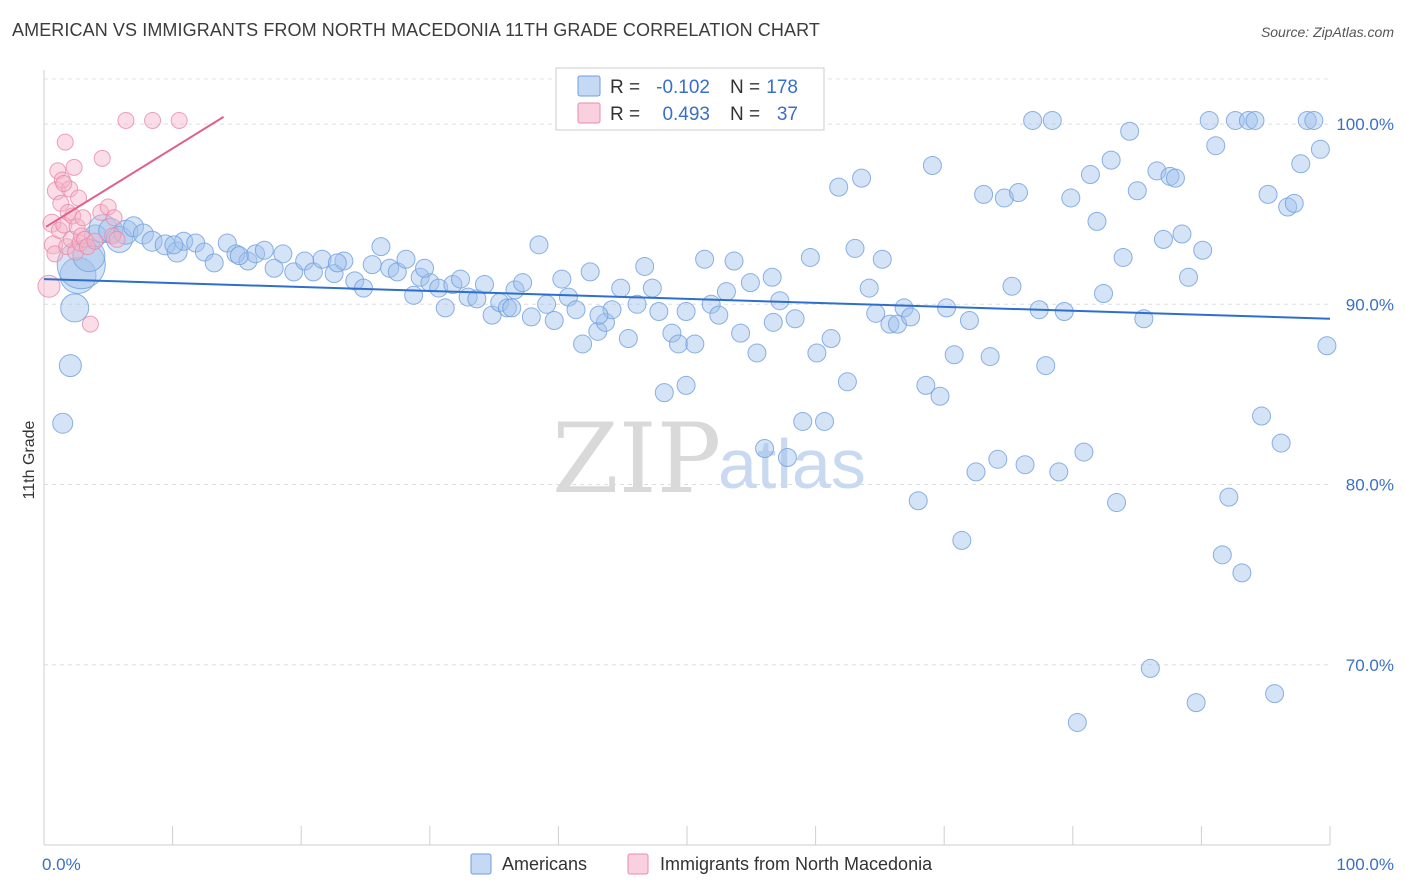 The image size is (1406, 892). Describe the element at coordinates (636, 459) in the screenshot. I see `watermark-zip: ZIP` at that location.